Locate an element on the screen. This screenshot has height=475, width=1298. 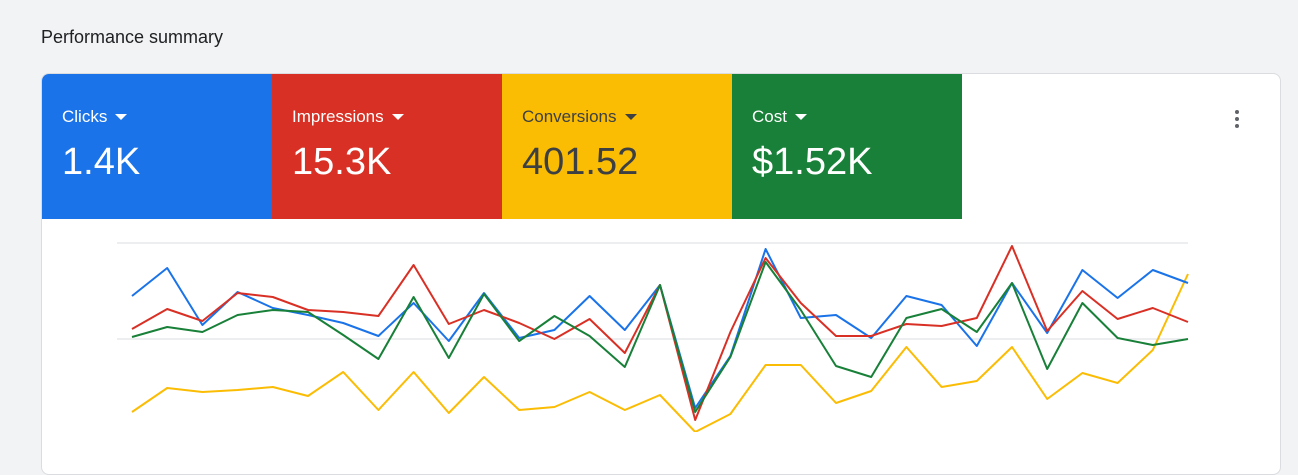
metric-value: $1.52K is located at coordinates (812, 162).